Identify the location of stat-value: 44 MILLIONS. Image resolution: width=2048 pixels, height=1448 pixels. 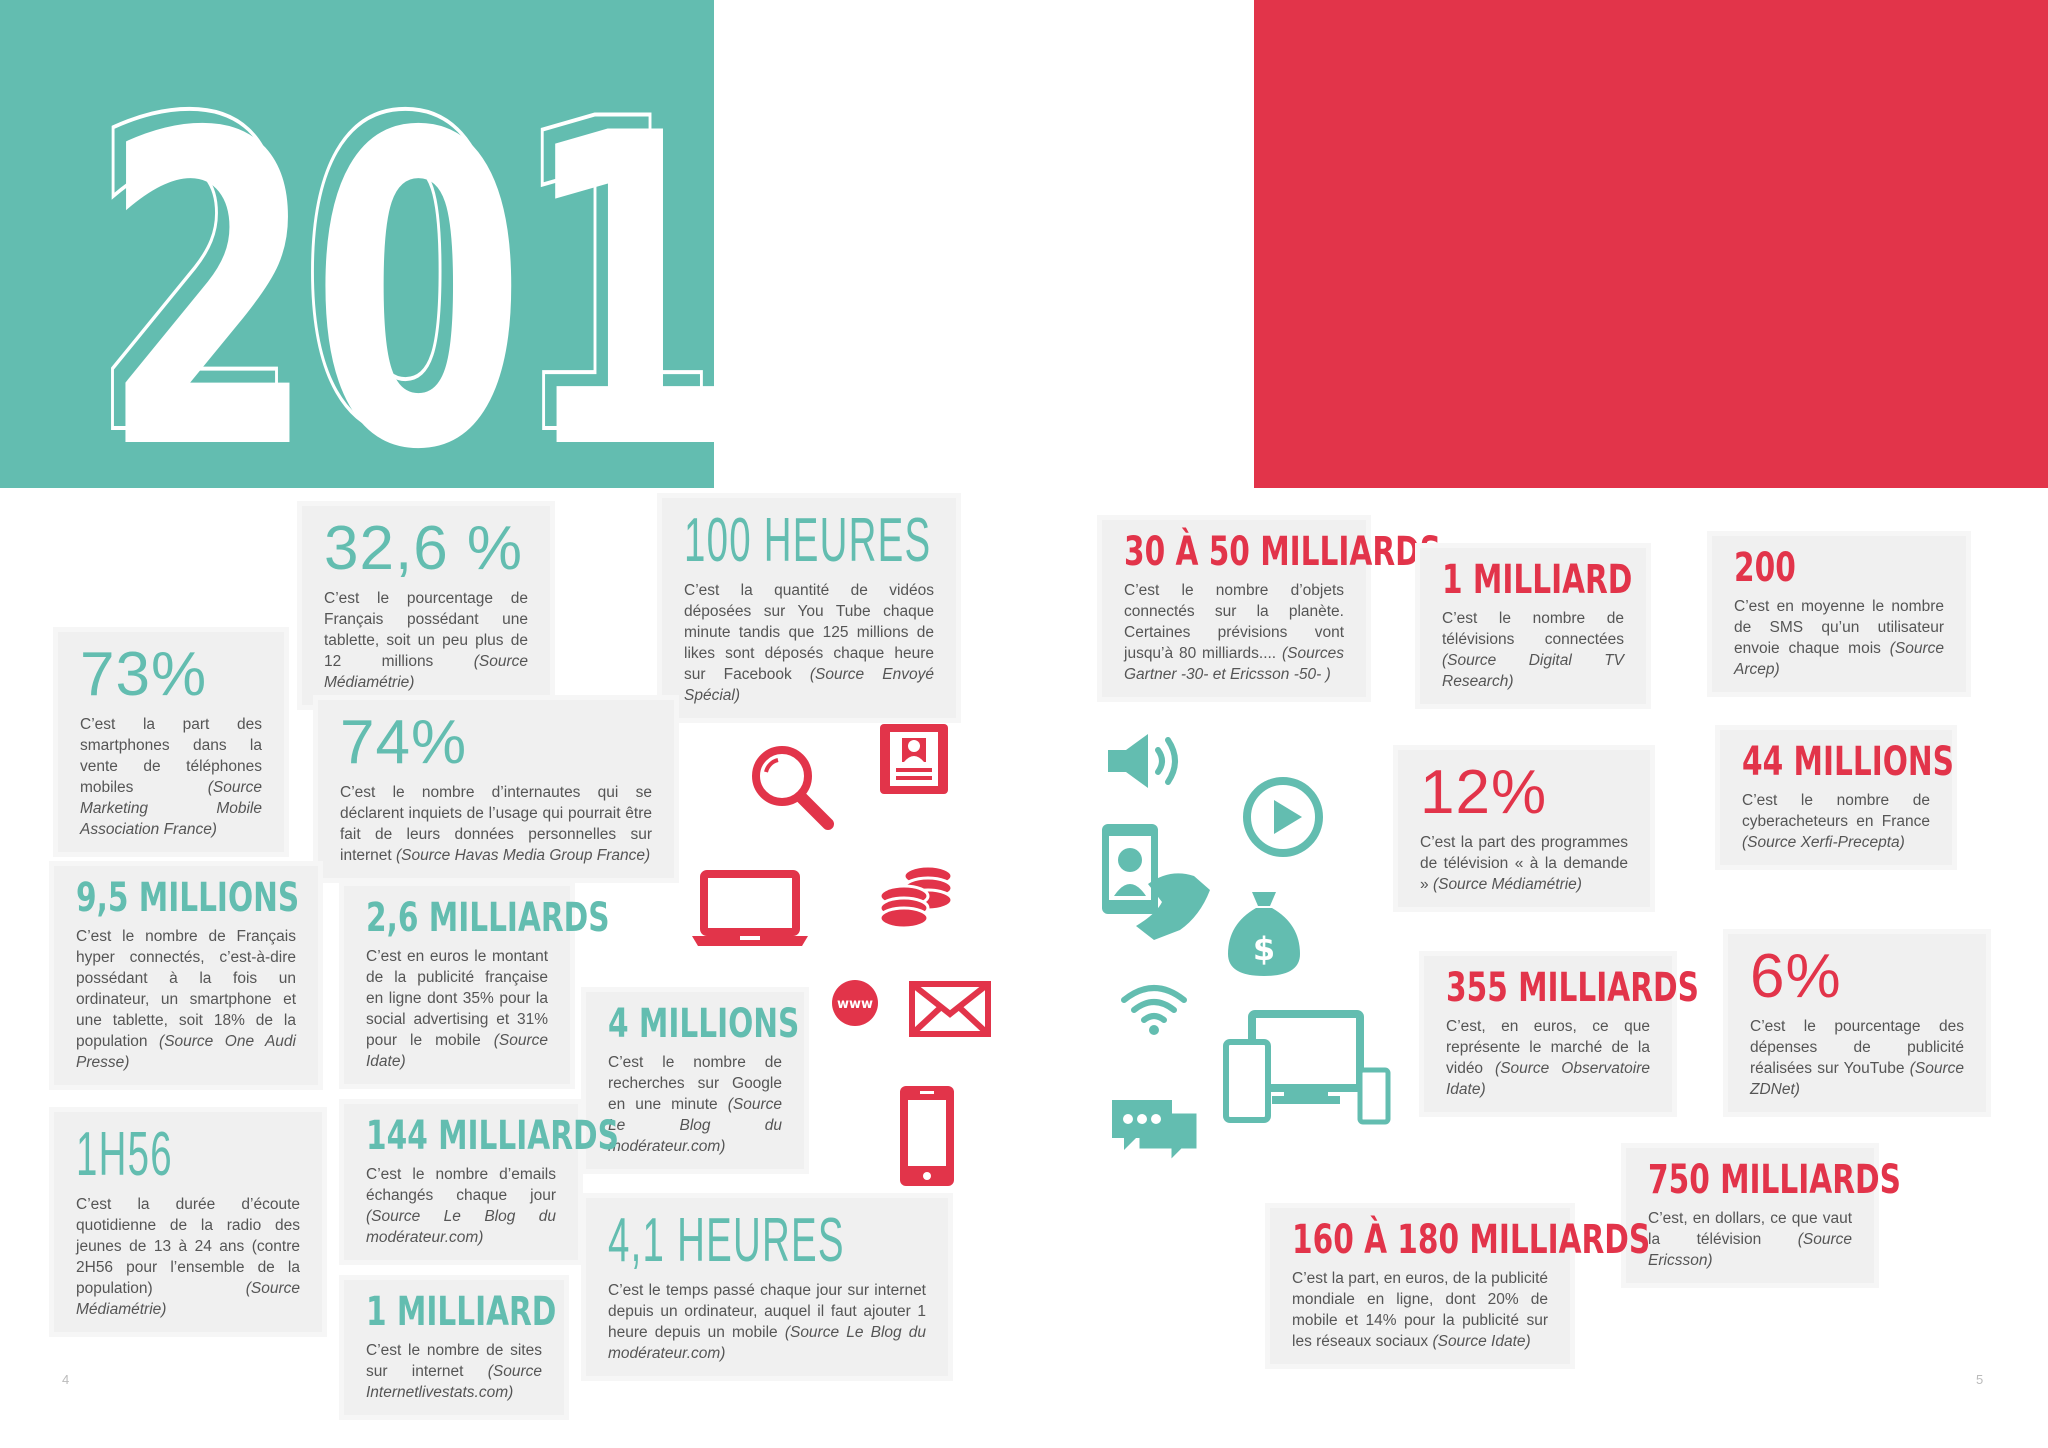
(1848, 762).